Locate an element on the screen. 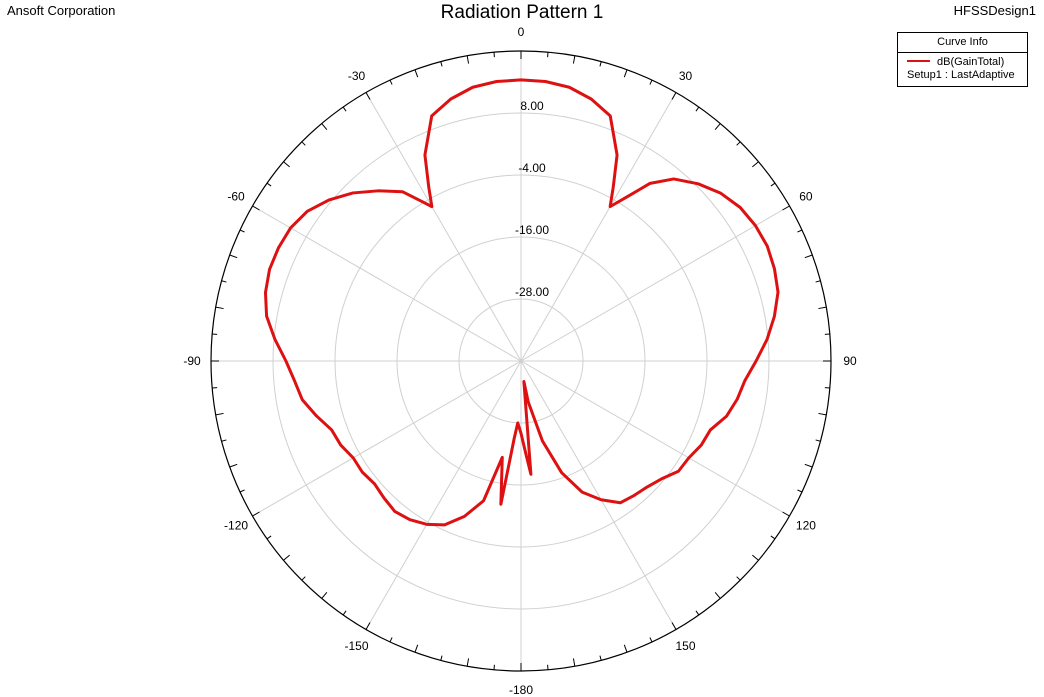 This screenshot has height=697, width=1044. legend-entry: dB(GainTotal) is located at coordinates (962, 61).